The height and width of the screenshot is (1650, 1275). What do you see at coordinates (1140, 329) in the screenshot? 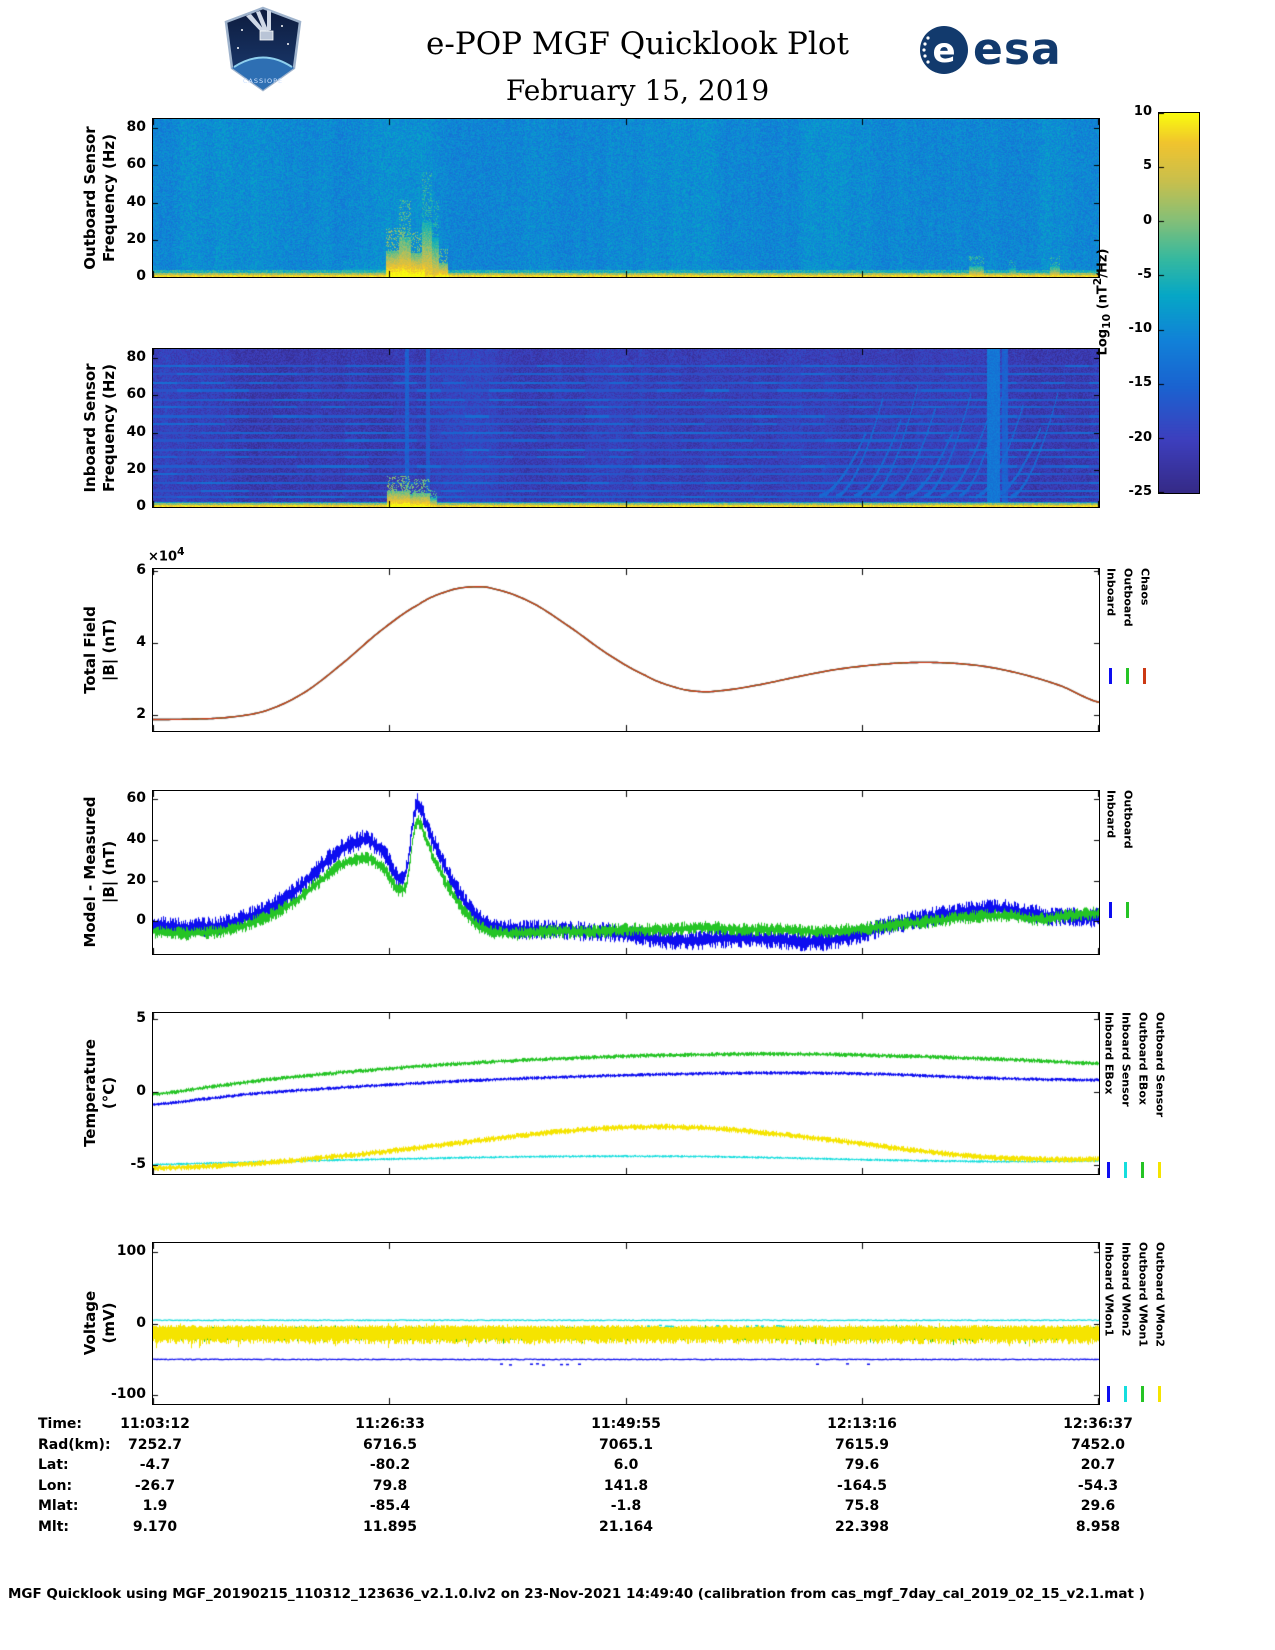
I see `colorbar-tick-label: -10` at bounding box center [1140, 329].